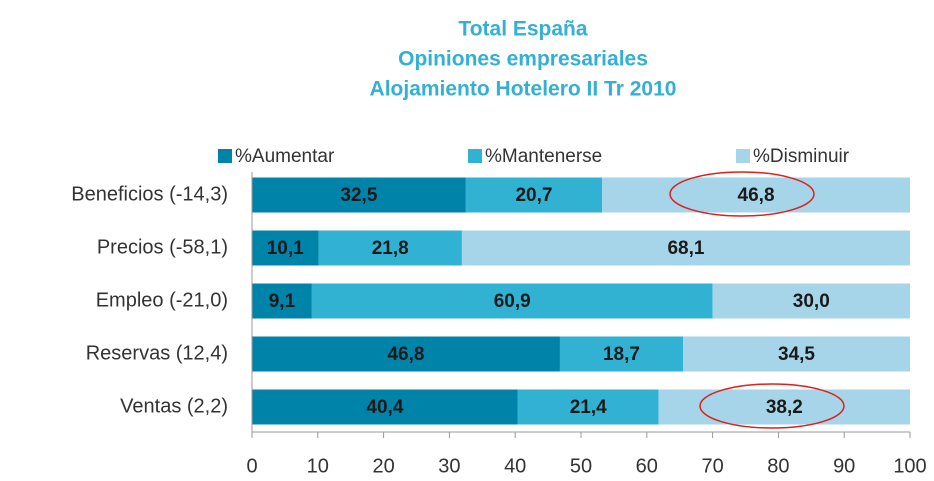 Image resolution: width=934 pixels, height=481 pixels. What do you see at coordinates (784, 407) in the screenshot?
I see `value-label: 38,2` at bounding box center [784, 407].